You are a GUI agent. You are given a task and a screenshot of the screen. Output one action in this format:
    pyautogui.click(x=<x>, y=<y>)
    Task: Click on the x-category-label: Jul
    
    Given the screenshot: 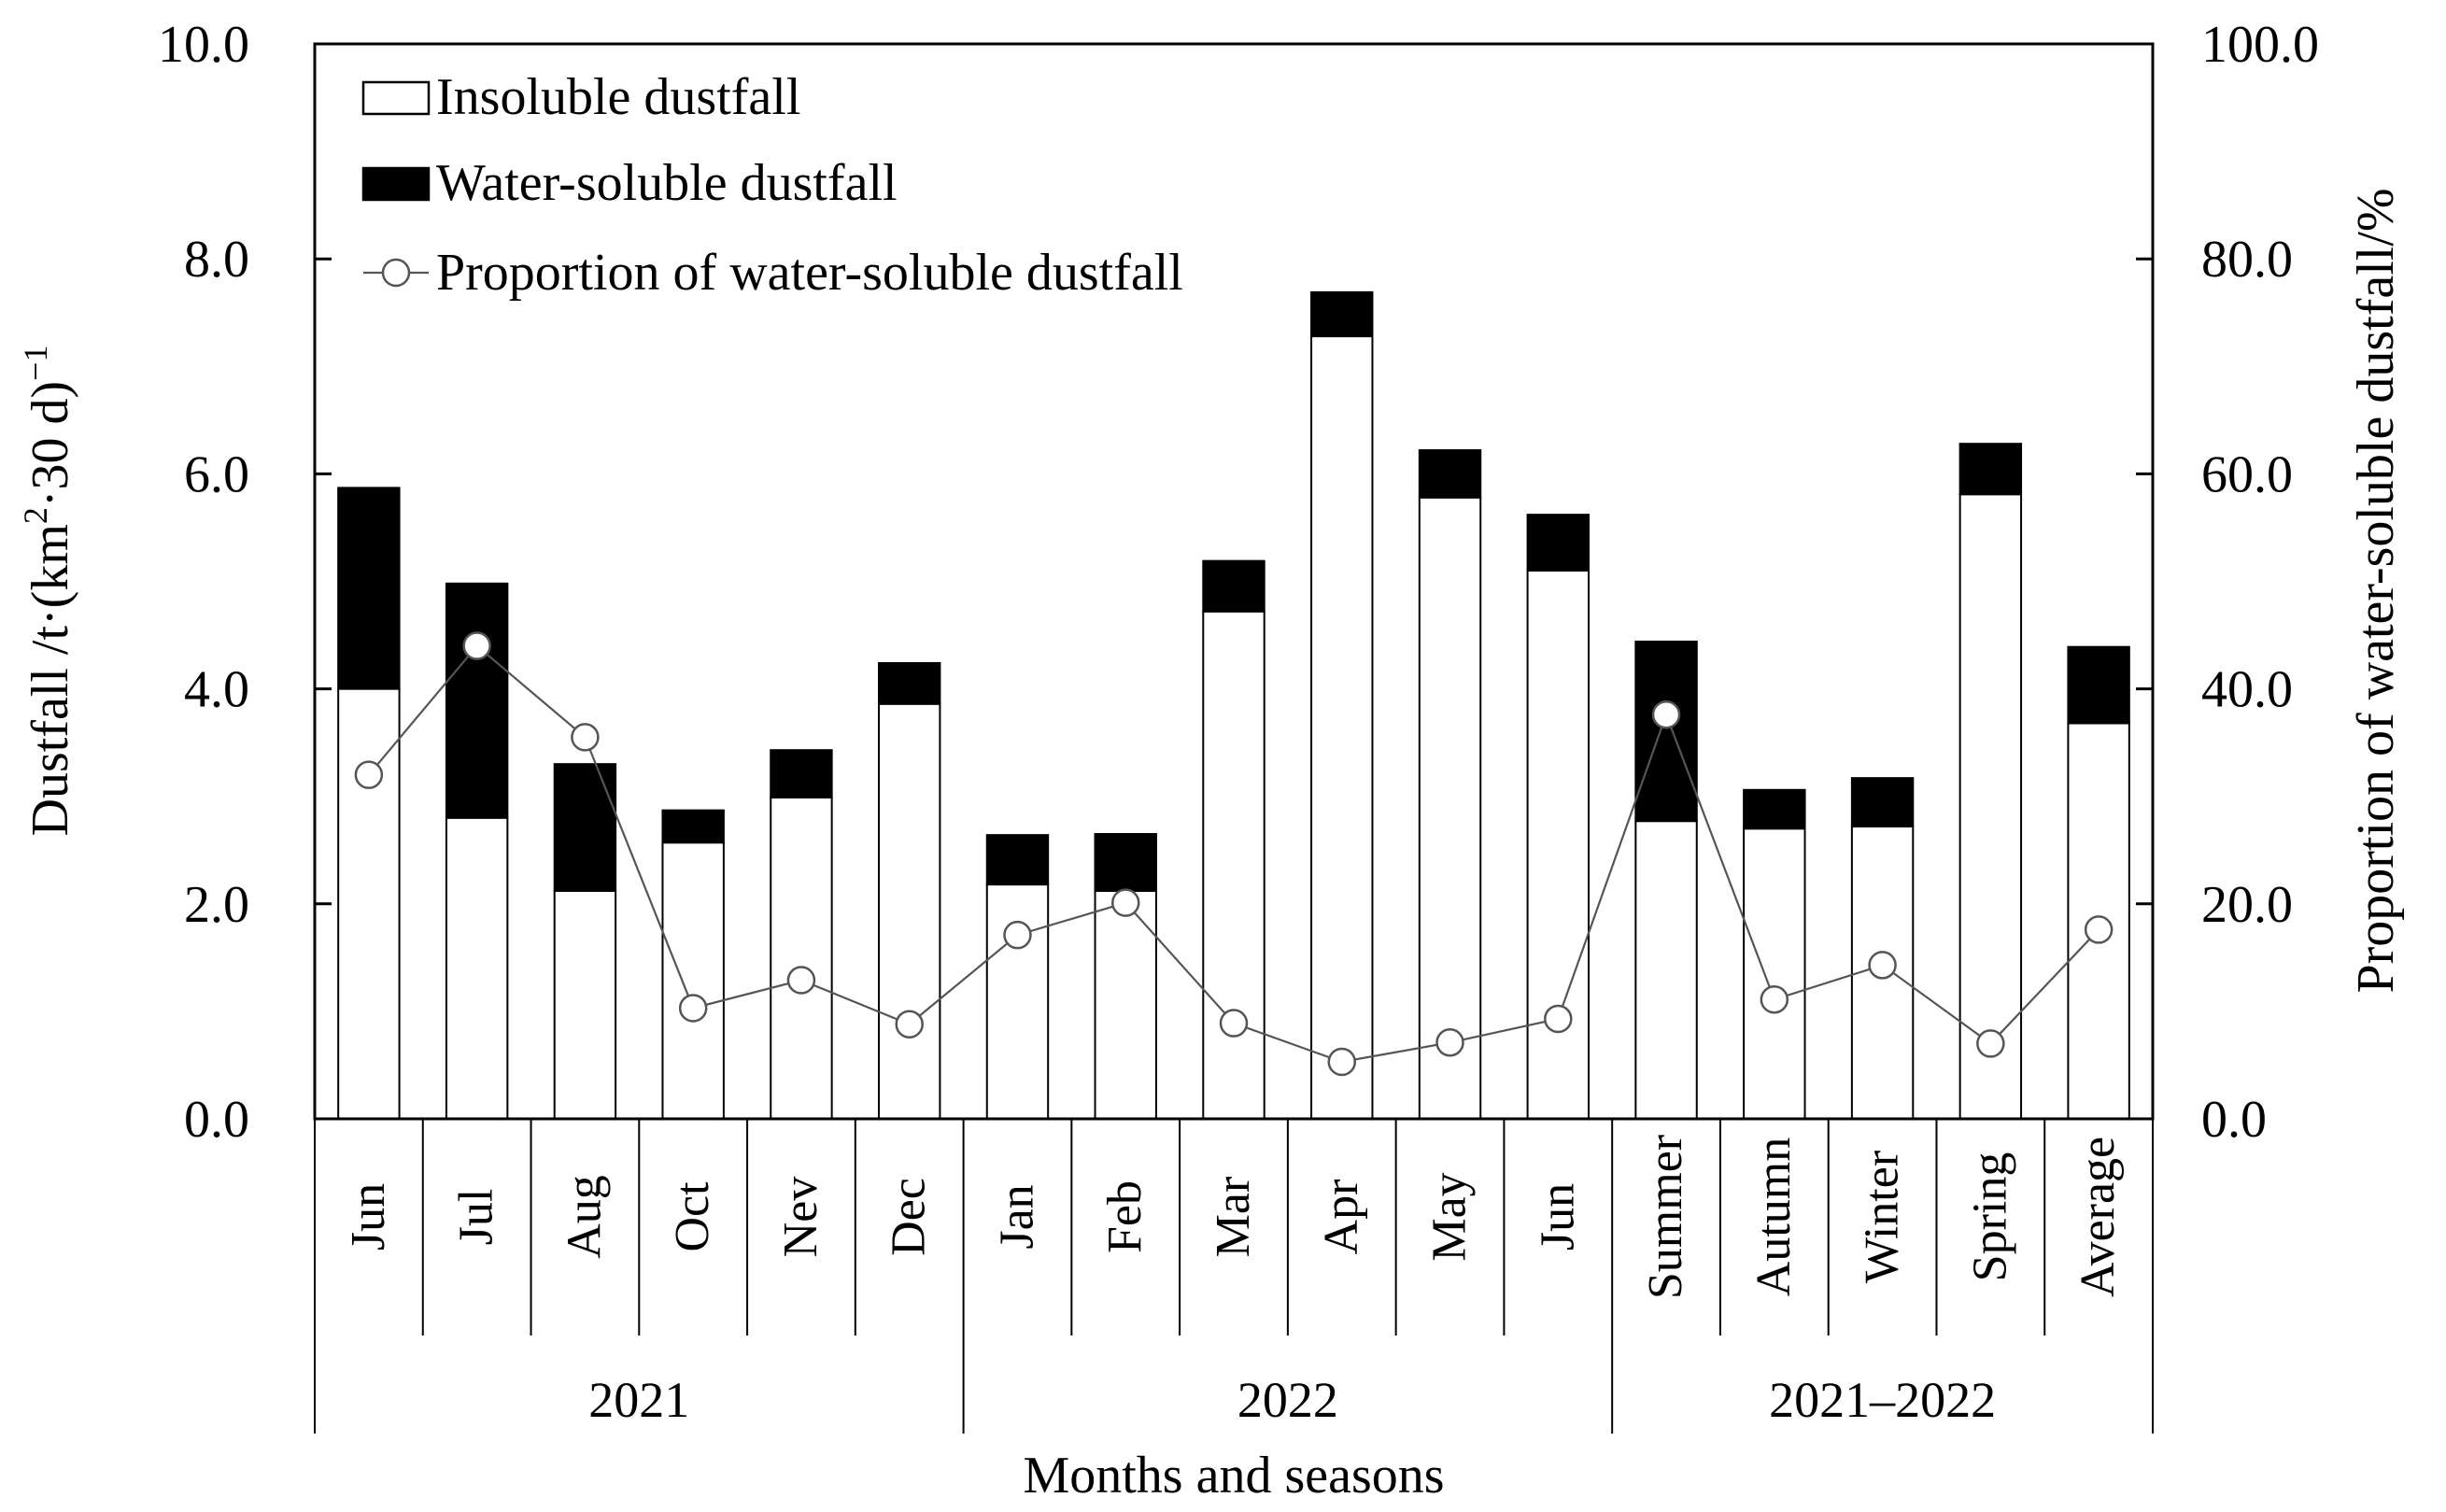 What is the action you would take?
    pyautogui.click(x=477, y=1217)
    